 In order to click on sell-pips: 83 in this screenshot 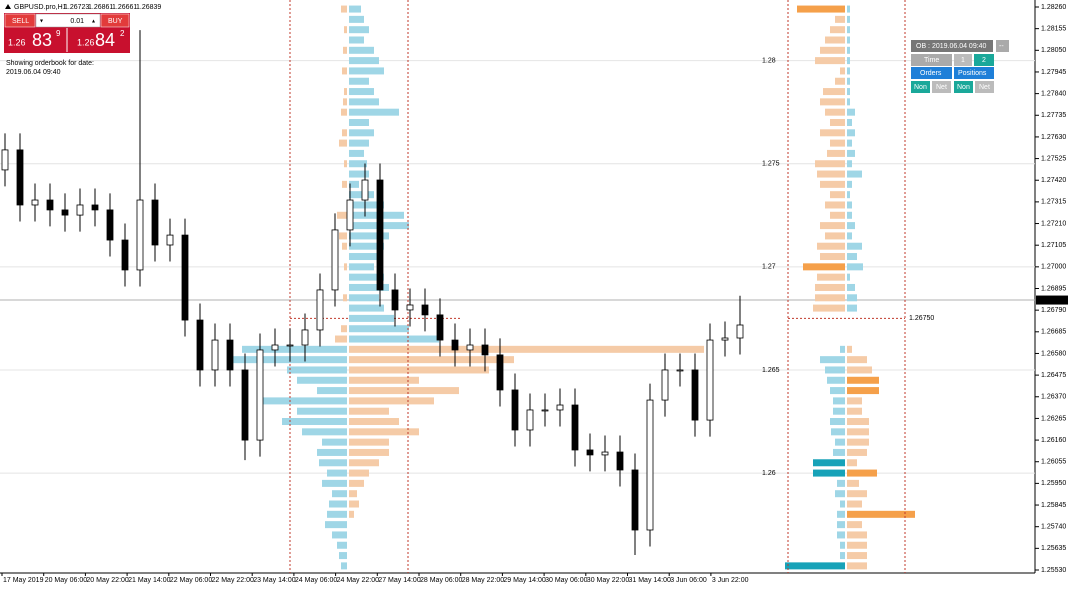, I will do `click(42, 40)`.